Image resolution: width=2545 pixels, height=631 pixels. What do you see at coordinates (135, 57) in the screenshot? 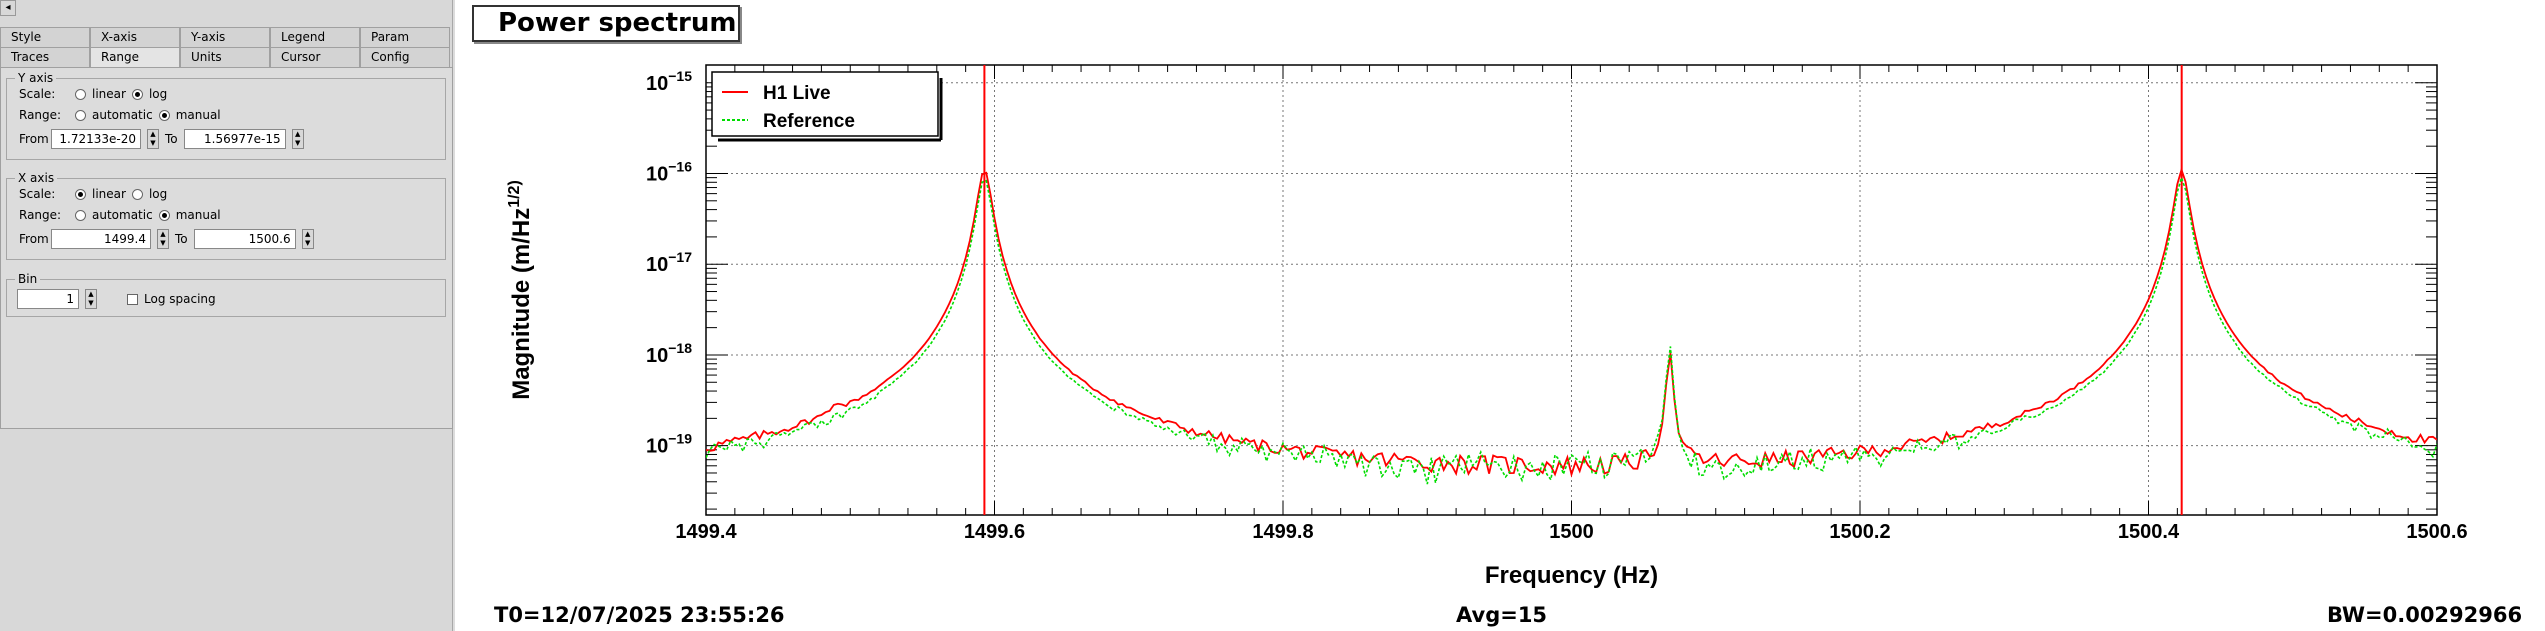
I see `tab-range: Range` at bounding box center [135, 57].